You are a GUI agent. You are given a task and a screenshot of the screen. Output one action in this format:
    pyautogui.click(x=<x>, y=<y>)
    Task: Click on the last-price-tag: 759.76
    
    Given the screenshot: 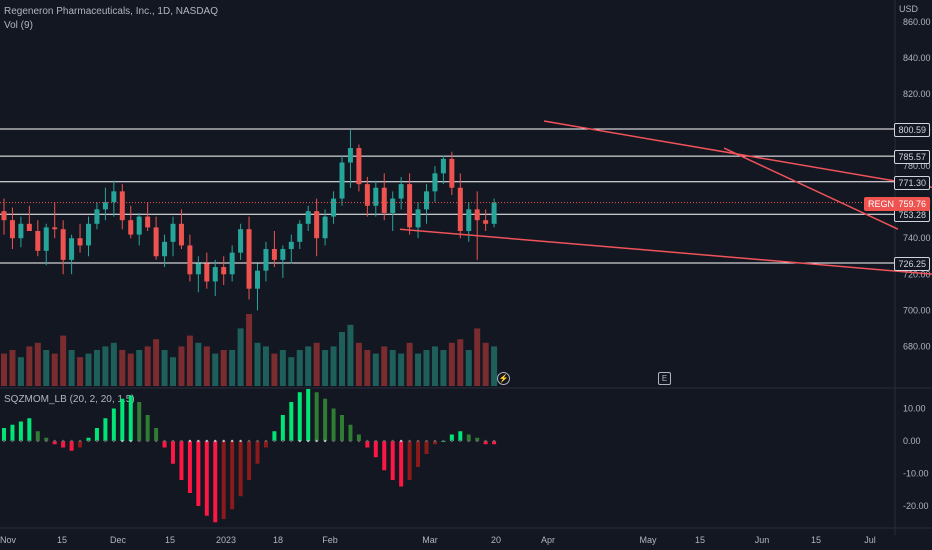 What is the action you would take?
    pyautogui.click(x=912, y=203)
    